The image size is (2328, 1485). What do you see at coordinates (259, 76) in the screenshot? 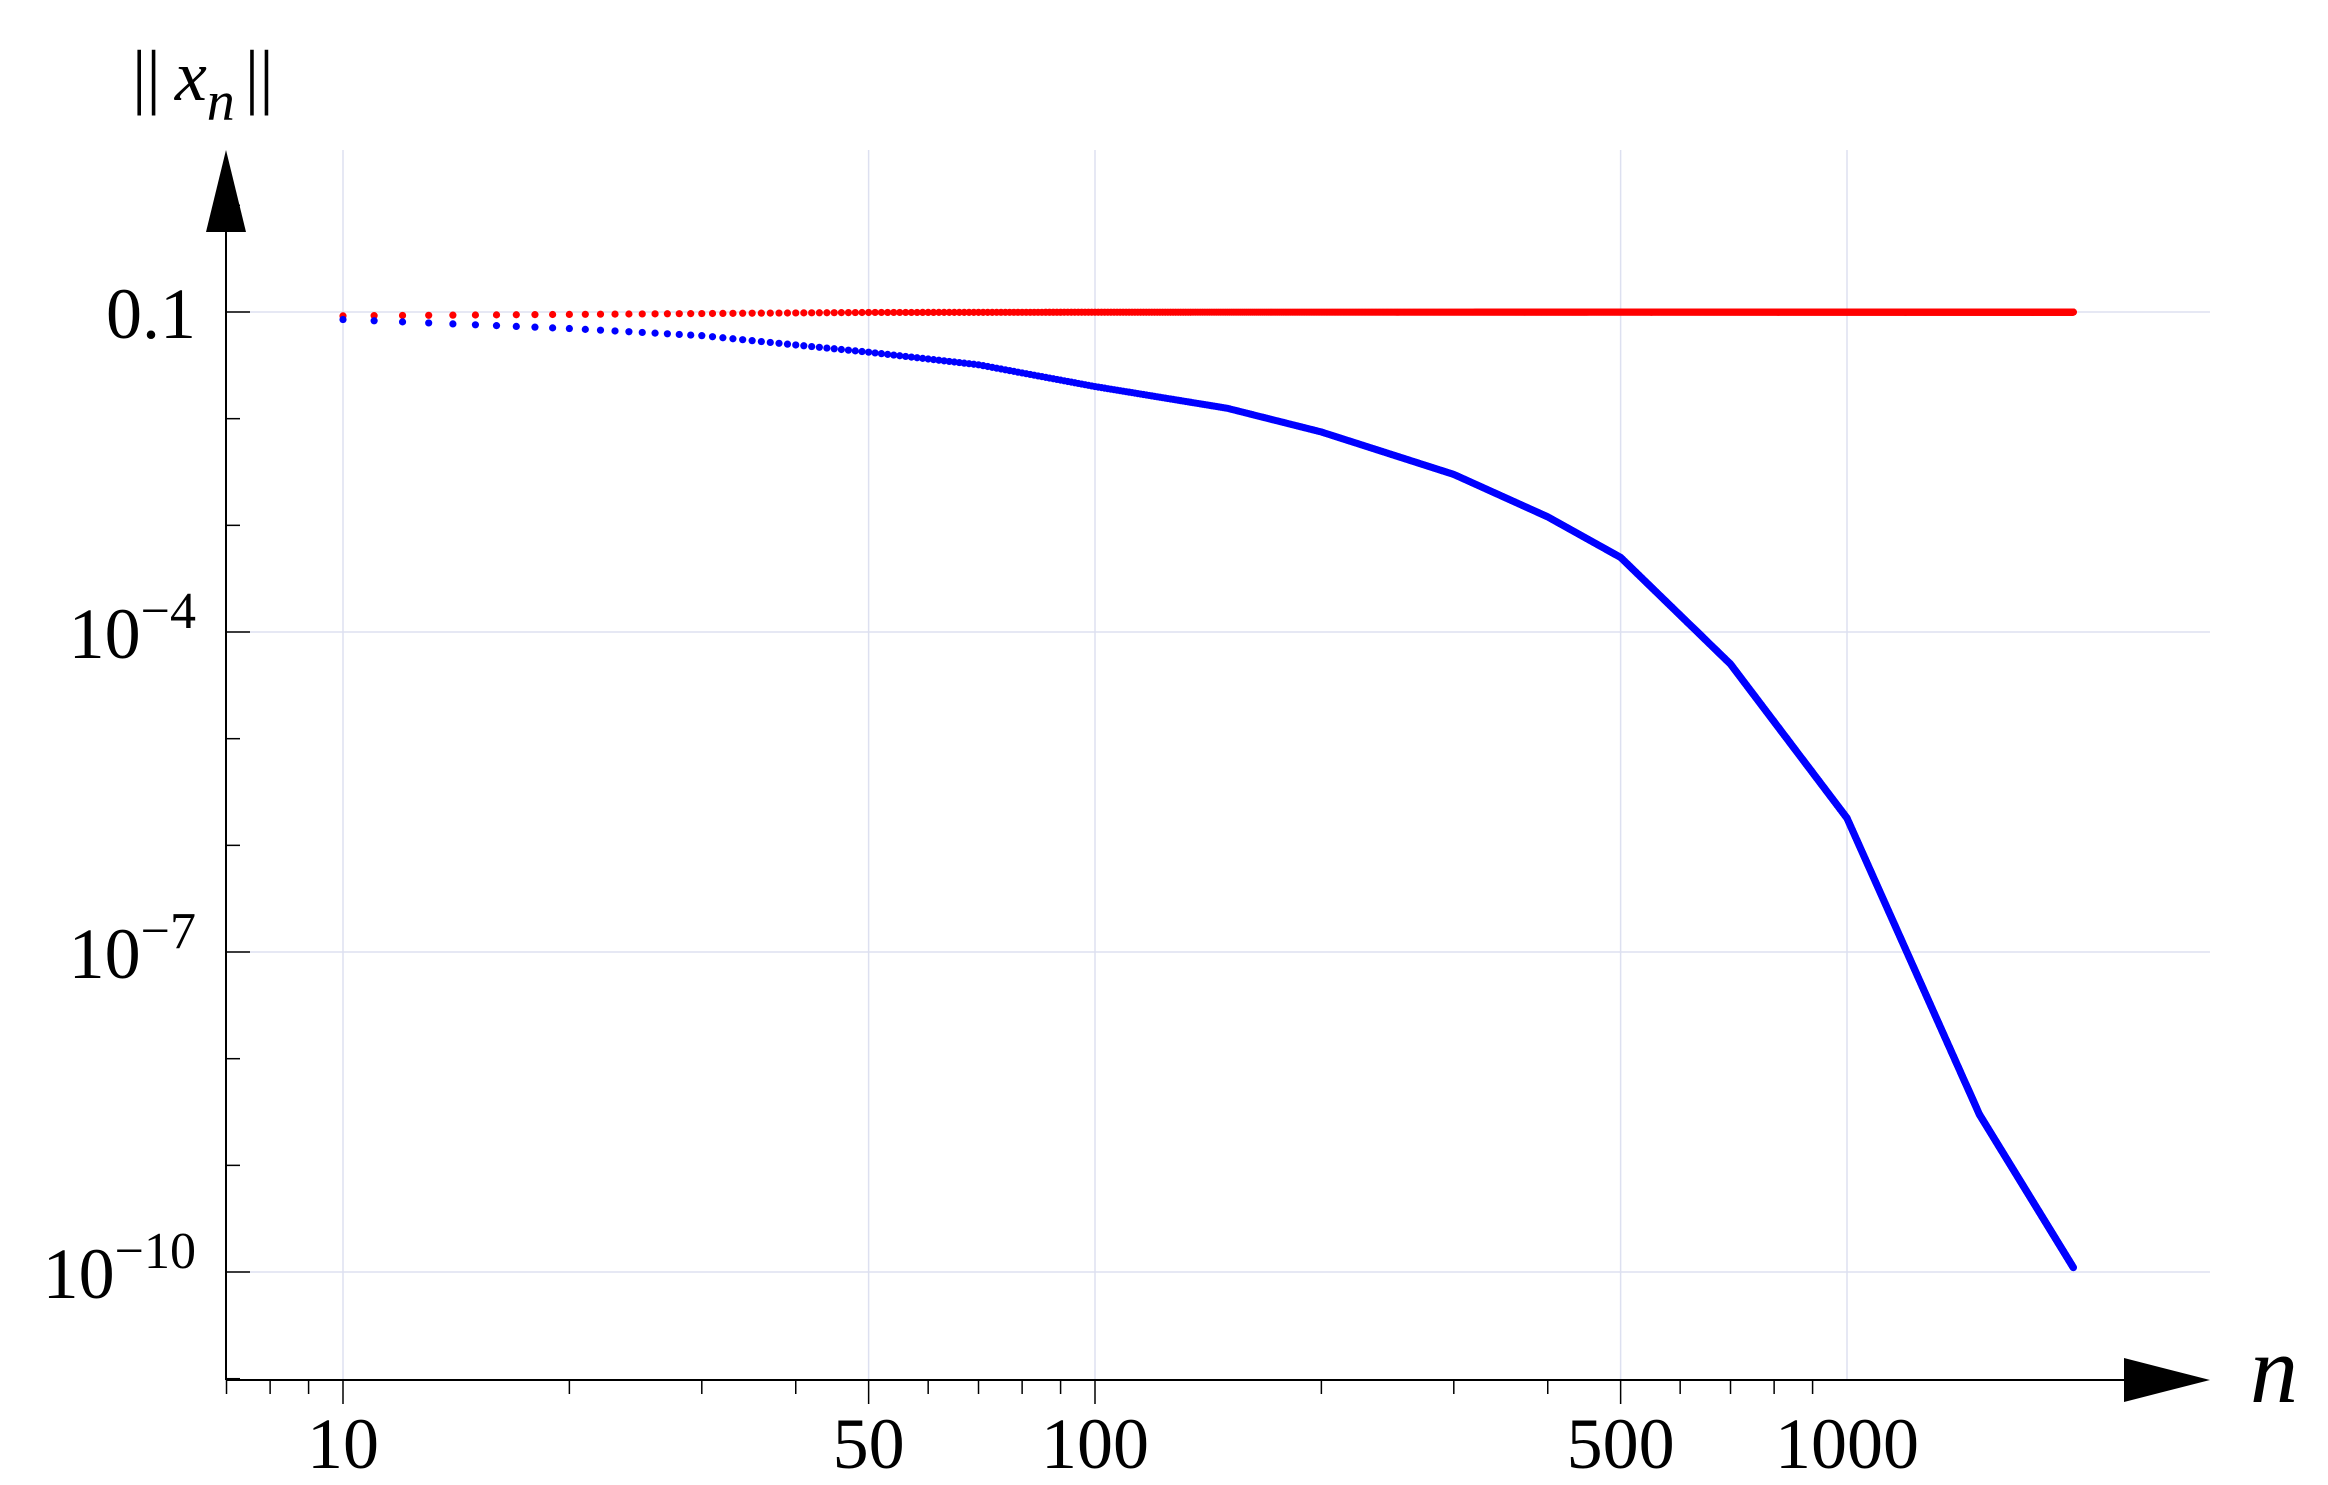
I see `y-axis-label-suffix: ||` at bounding box center [259, 76].